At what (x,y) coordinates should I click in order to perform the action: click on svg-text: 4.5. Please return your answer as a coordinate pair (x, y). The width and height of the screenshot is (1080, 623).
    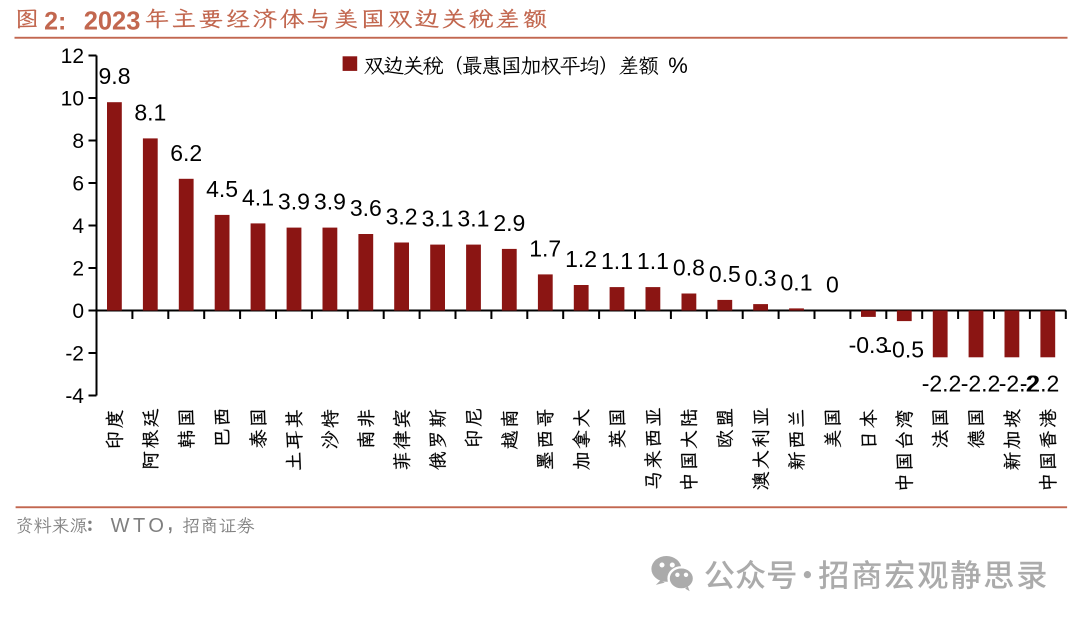
    Looking at the image, I should click on (222, 189).